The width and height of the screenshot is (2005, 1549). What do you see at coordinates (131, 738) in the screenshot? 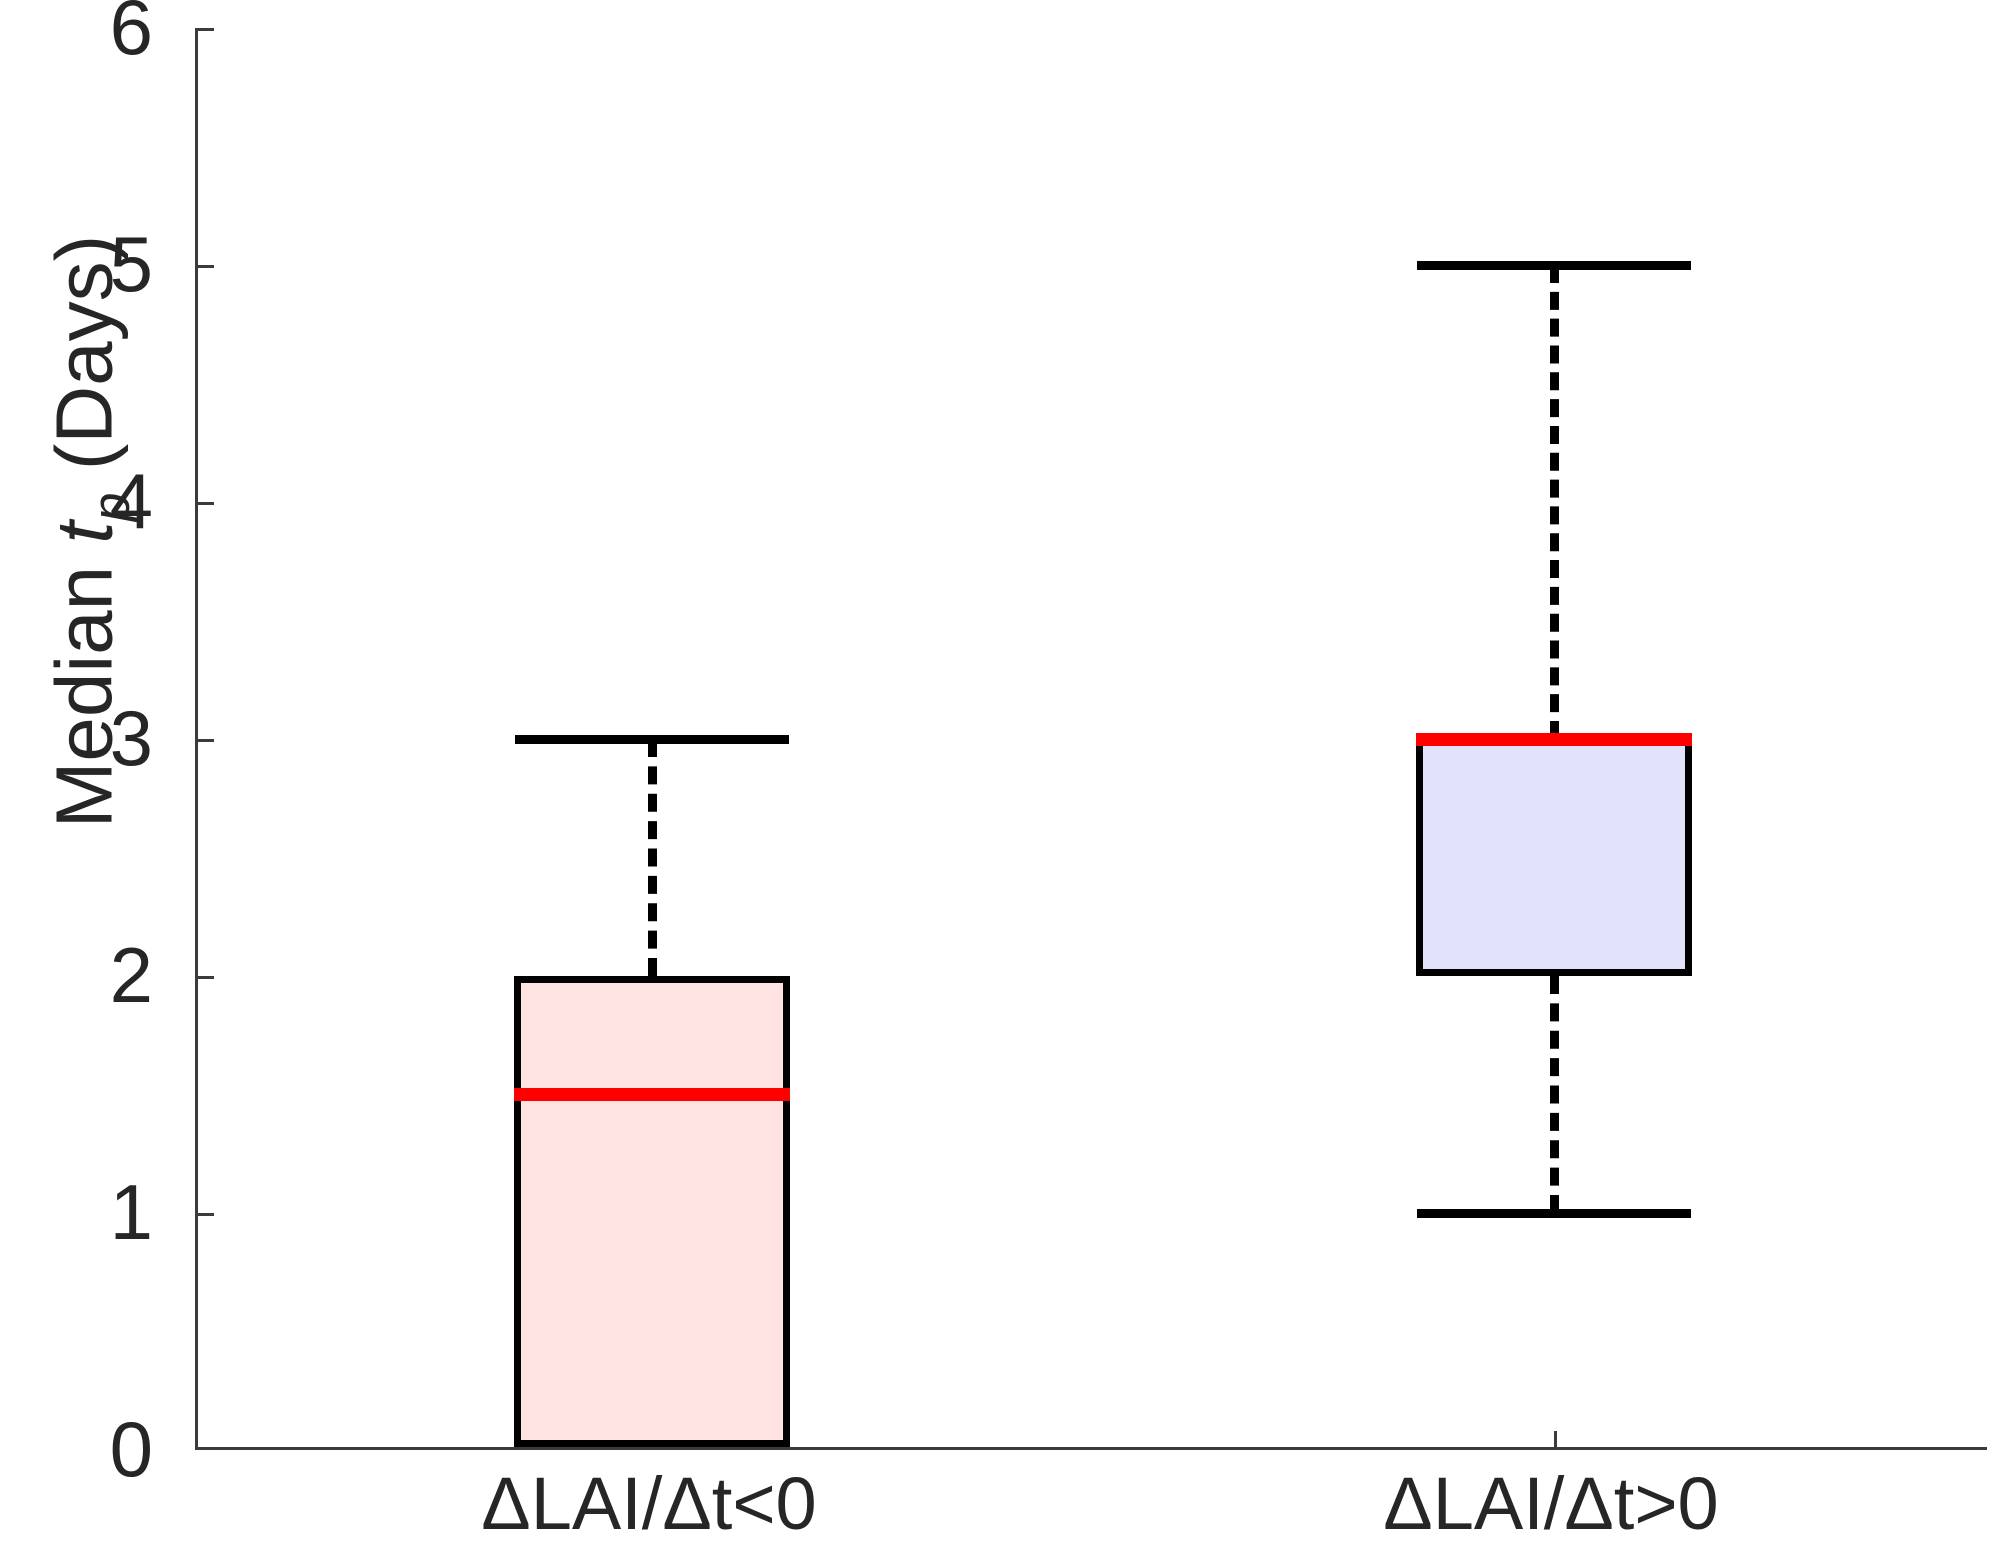
I see `y-tick-label-3: 3` at bounding box center [131, 738].